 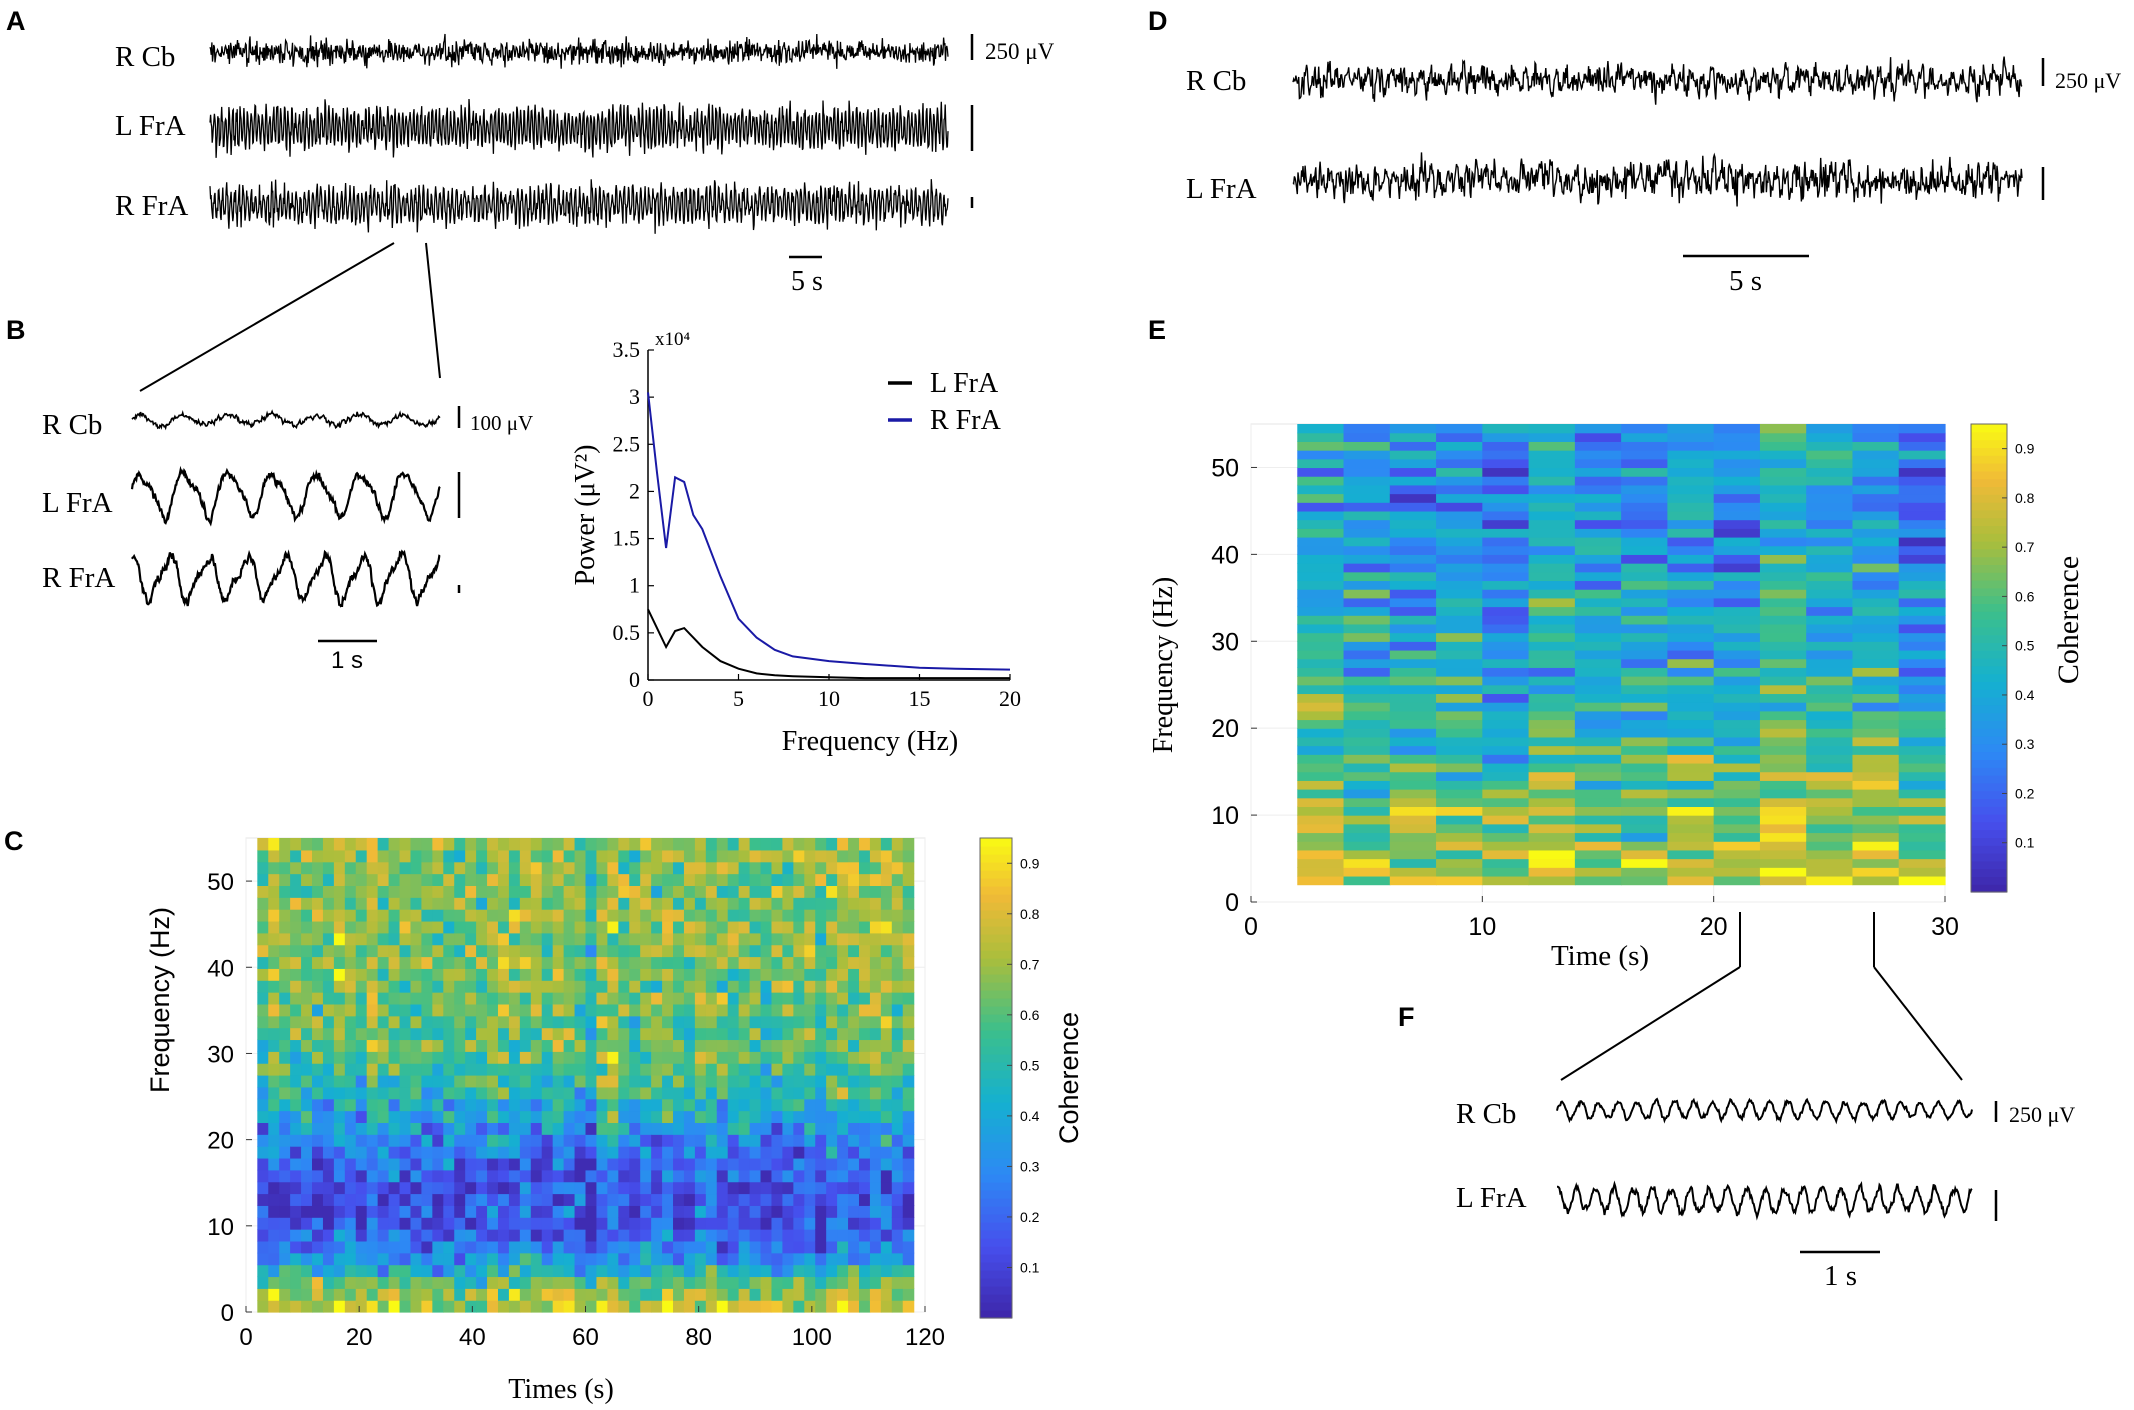 What do you see at coordinates (433, 310) in the screenshot?
I see `zoom-line-a-right` at bounding box center [433, 310].